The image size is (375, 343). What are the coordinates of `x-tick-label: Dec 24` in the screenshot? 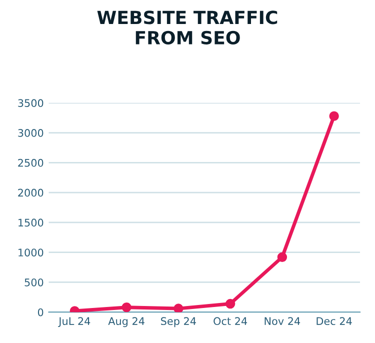 It's located at (334, 321).